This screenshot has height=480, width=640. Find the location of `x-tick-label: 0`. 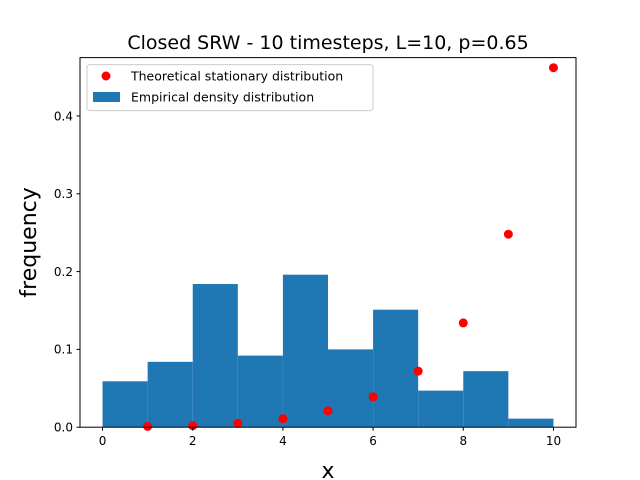

x-tick-label: 0 is located at coordinates (103, 441).